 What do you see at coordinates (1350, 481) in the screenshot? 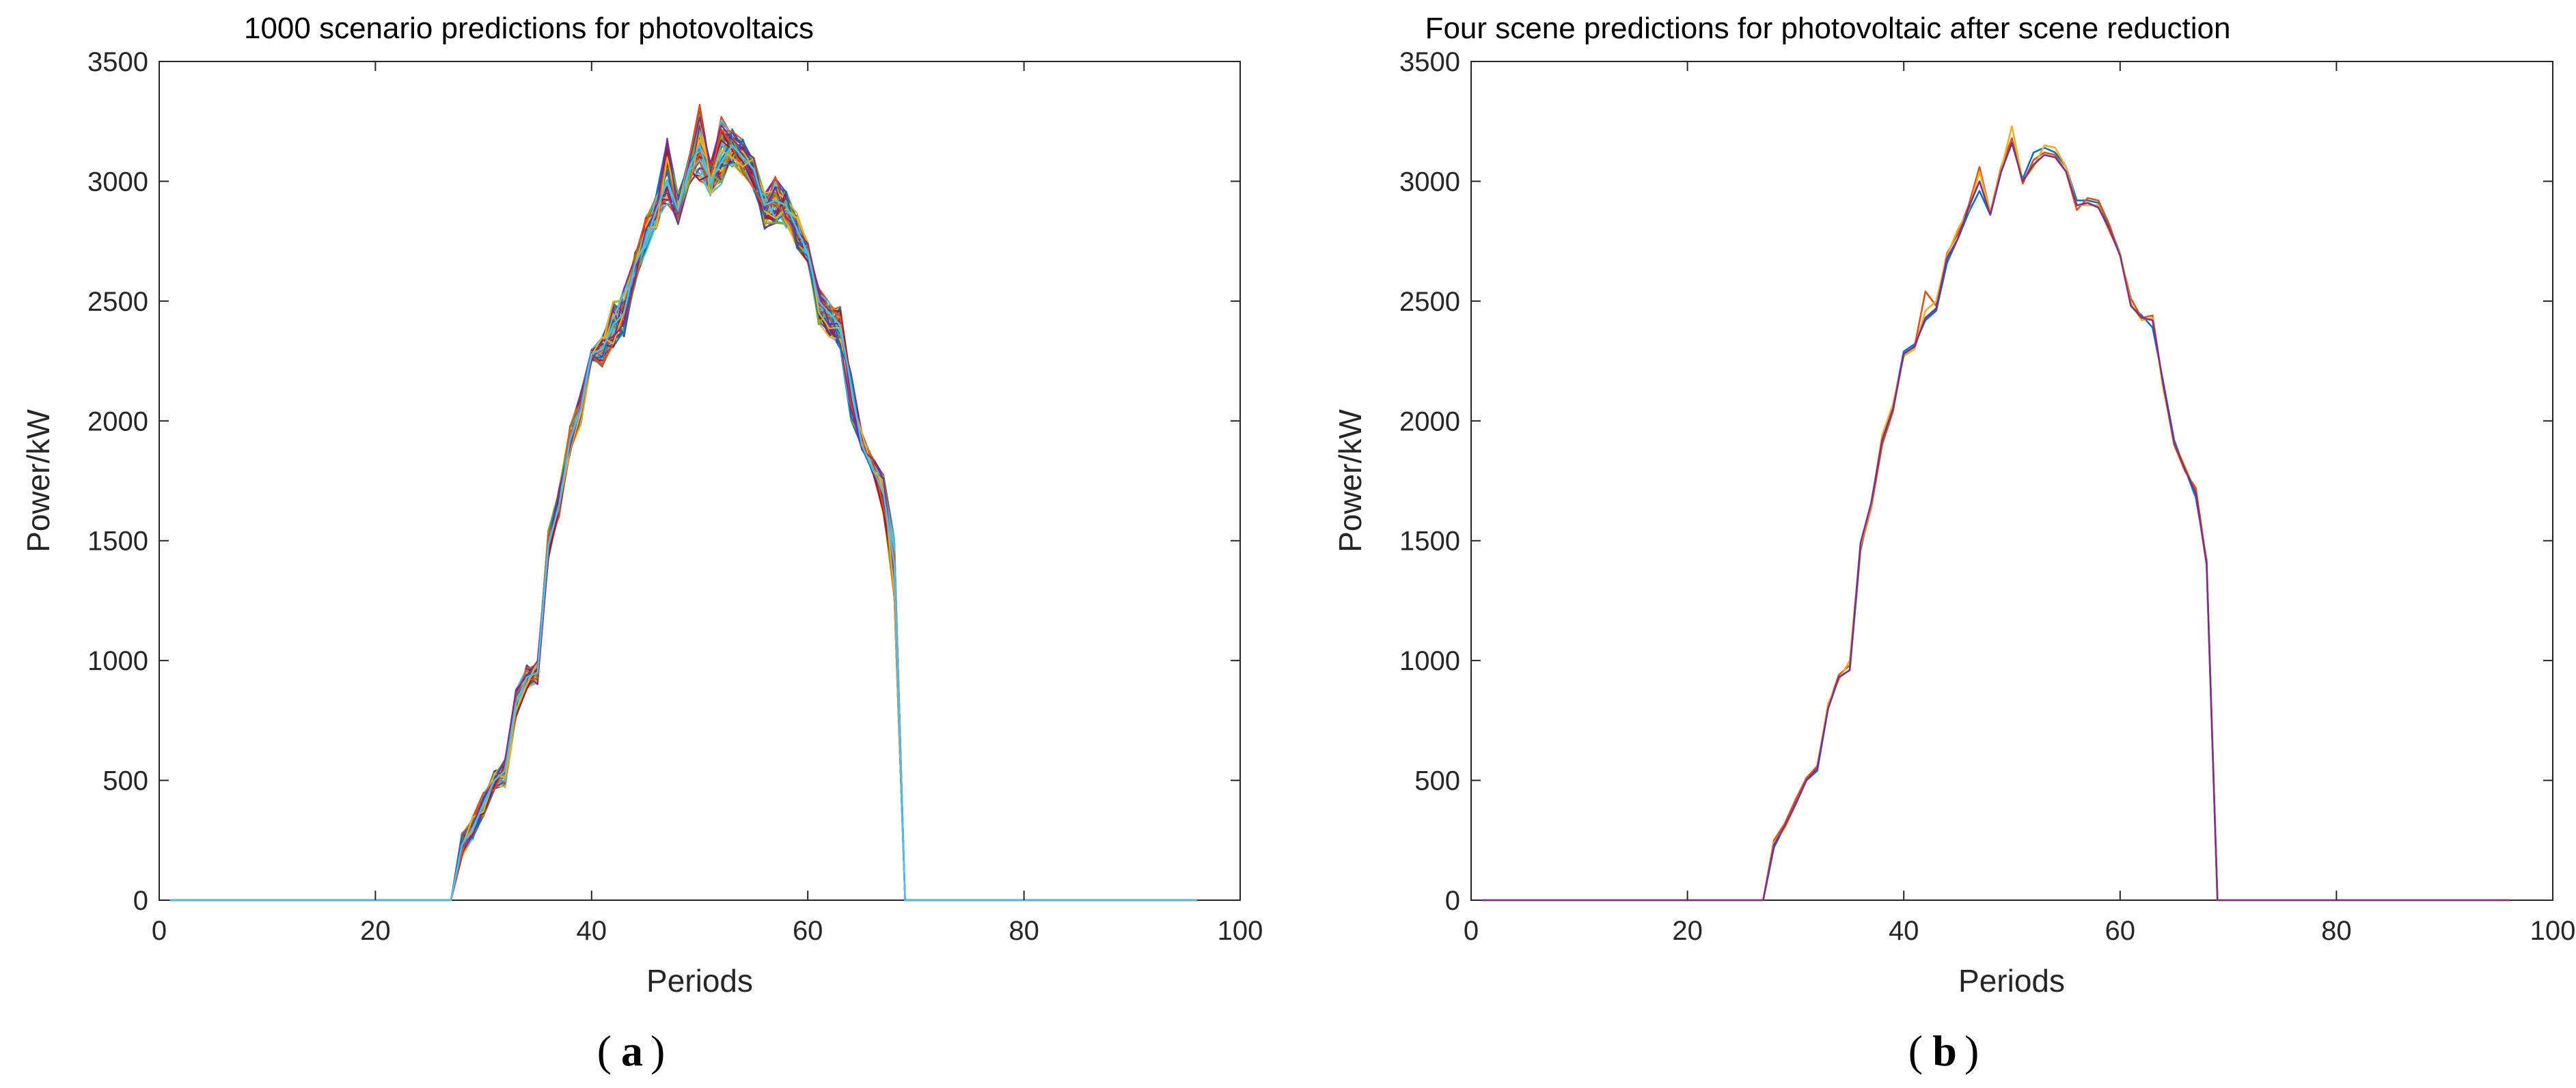
I see `panel-b-y-axis-label: Power/kW` at bounding box center [1350, 481].